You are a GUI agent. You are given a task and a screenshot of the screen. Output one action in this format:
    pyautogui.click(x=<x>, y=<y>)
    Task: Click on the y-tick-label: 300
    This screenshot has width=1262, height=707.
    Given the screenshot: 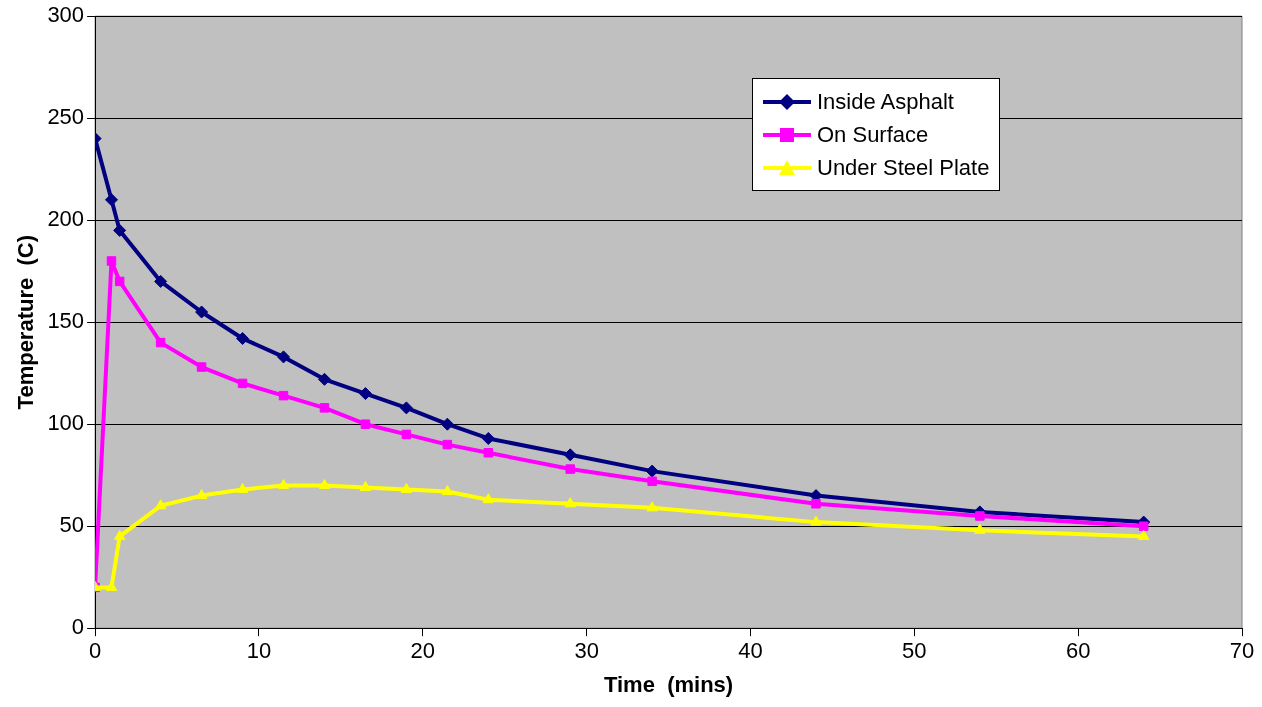 What is the action you would take?
    pyautogui.click(x=66, y=15)
    